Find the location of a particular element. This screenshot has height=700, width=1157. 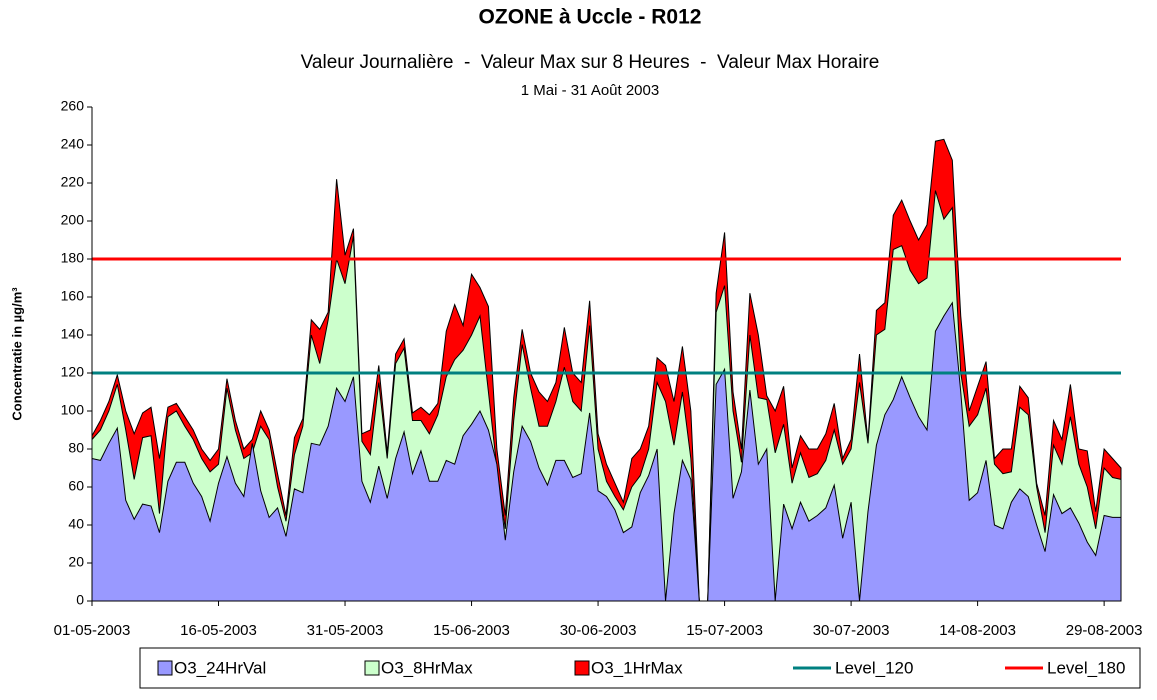

legend-label: O3_1HrMax is located at coordinates (637, 667).